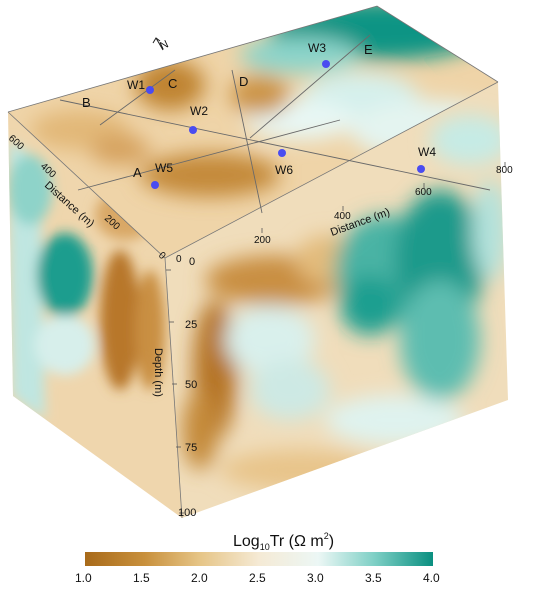 The image size is (550, 594). Describe the element at coordinates (504, 170) in the screenshot. I see `distance-right-tick-800: 800` at that location.